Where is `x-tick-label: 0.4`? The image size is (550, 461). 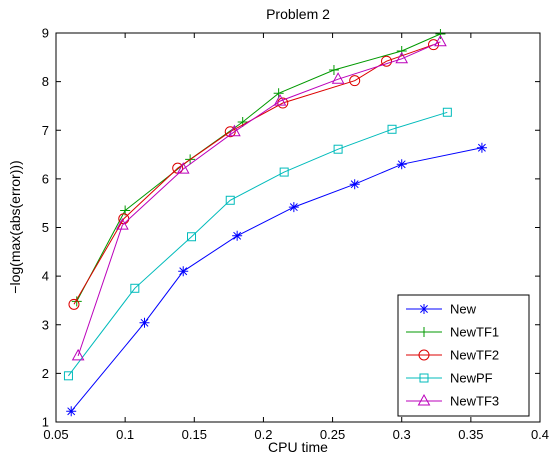 x-tick-label: 0.4 is located at coordinates (540, 434).